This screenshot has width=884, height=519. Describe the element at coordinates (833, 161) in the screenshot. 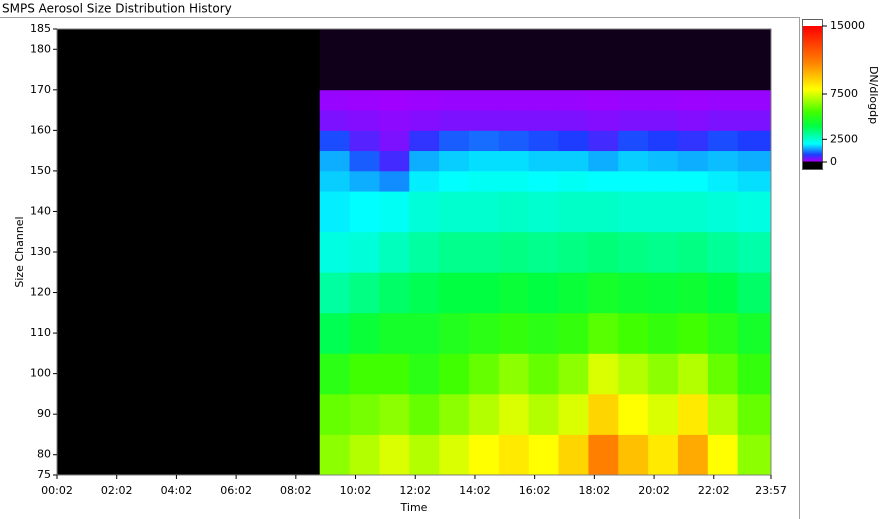

I see `colorbar-tick-label: 0` at that location.